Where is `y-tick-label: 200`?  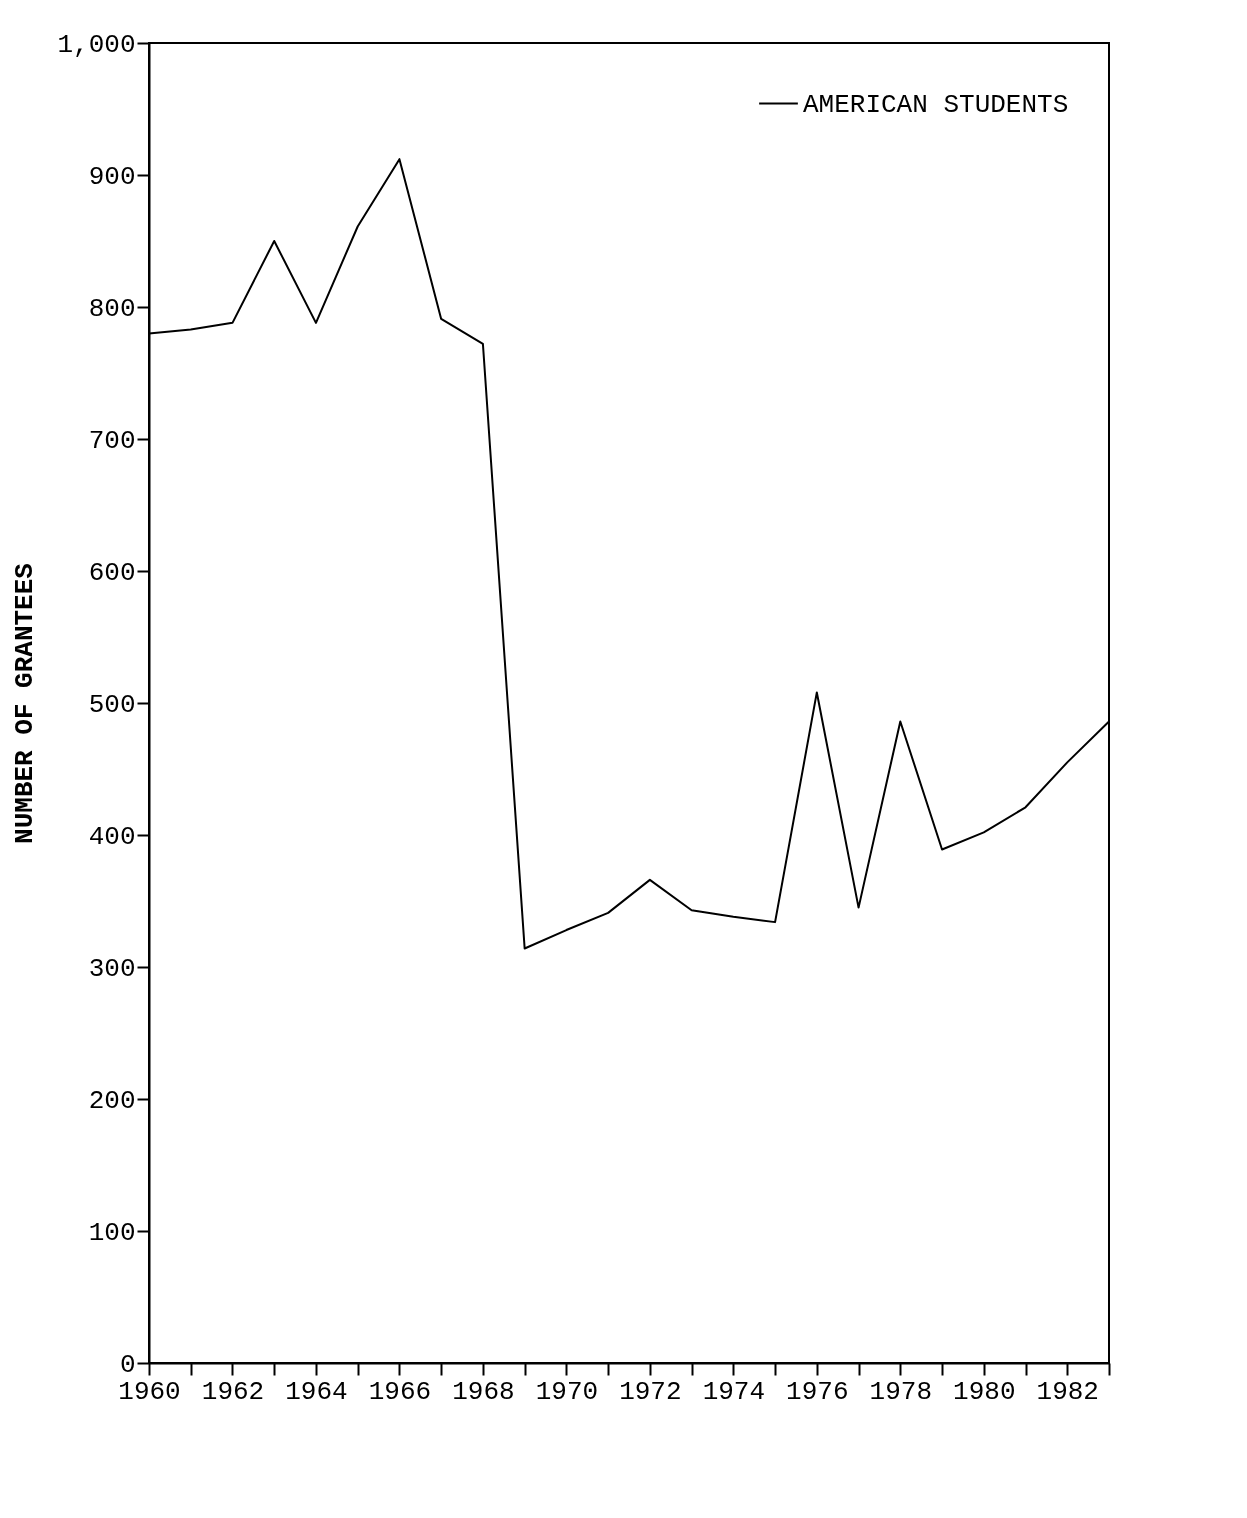 y-tick-label: 200 is located at coordinates (112, 1100).